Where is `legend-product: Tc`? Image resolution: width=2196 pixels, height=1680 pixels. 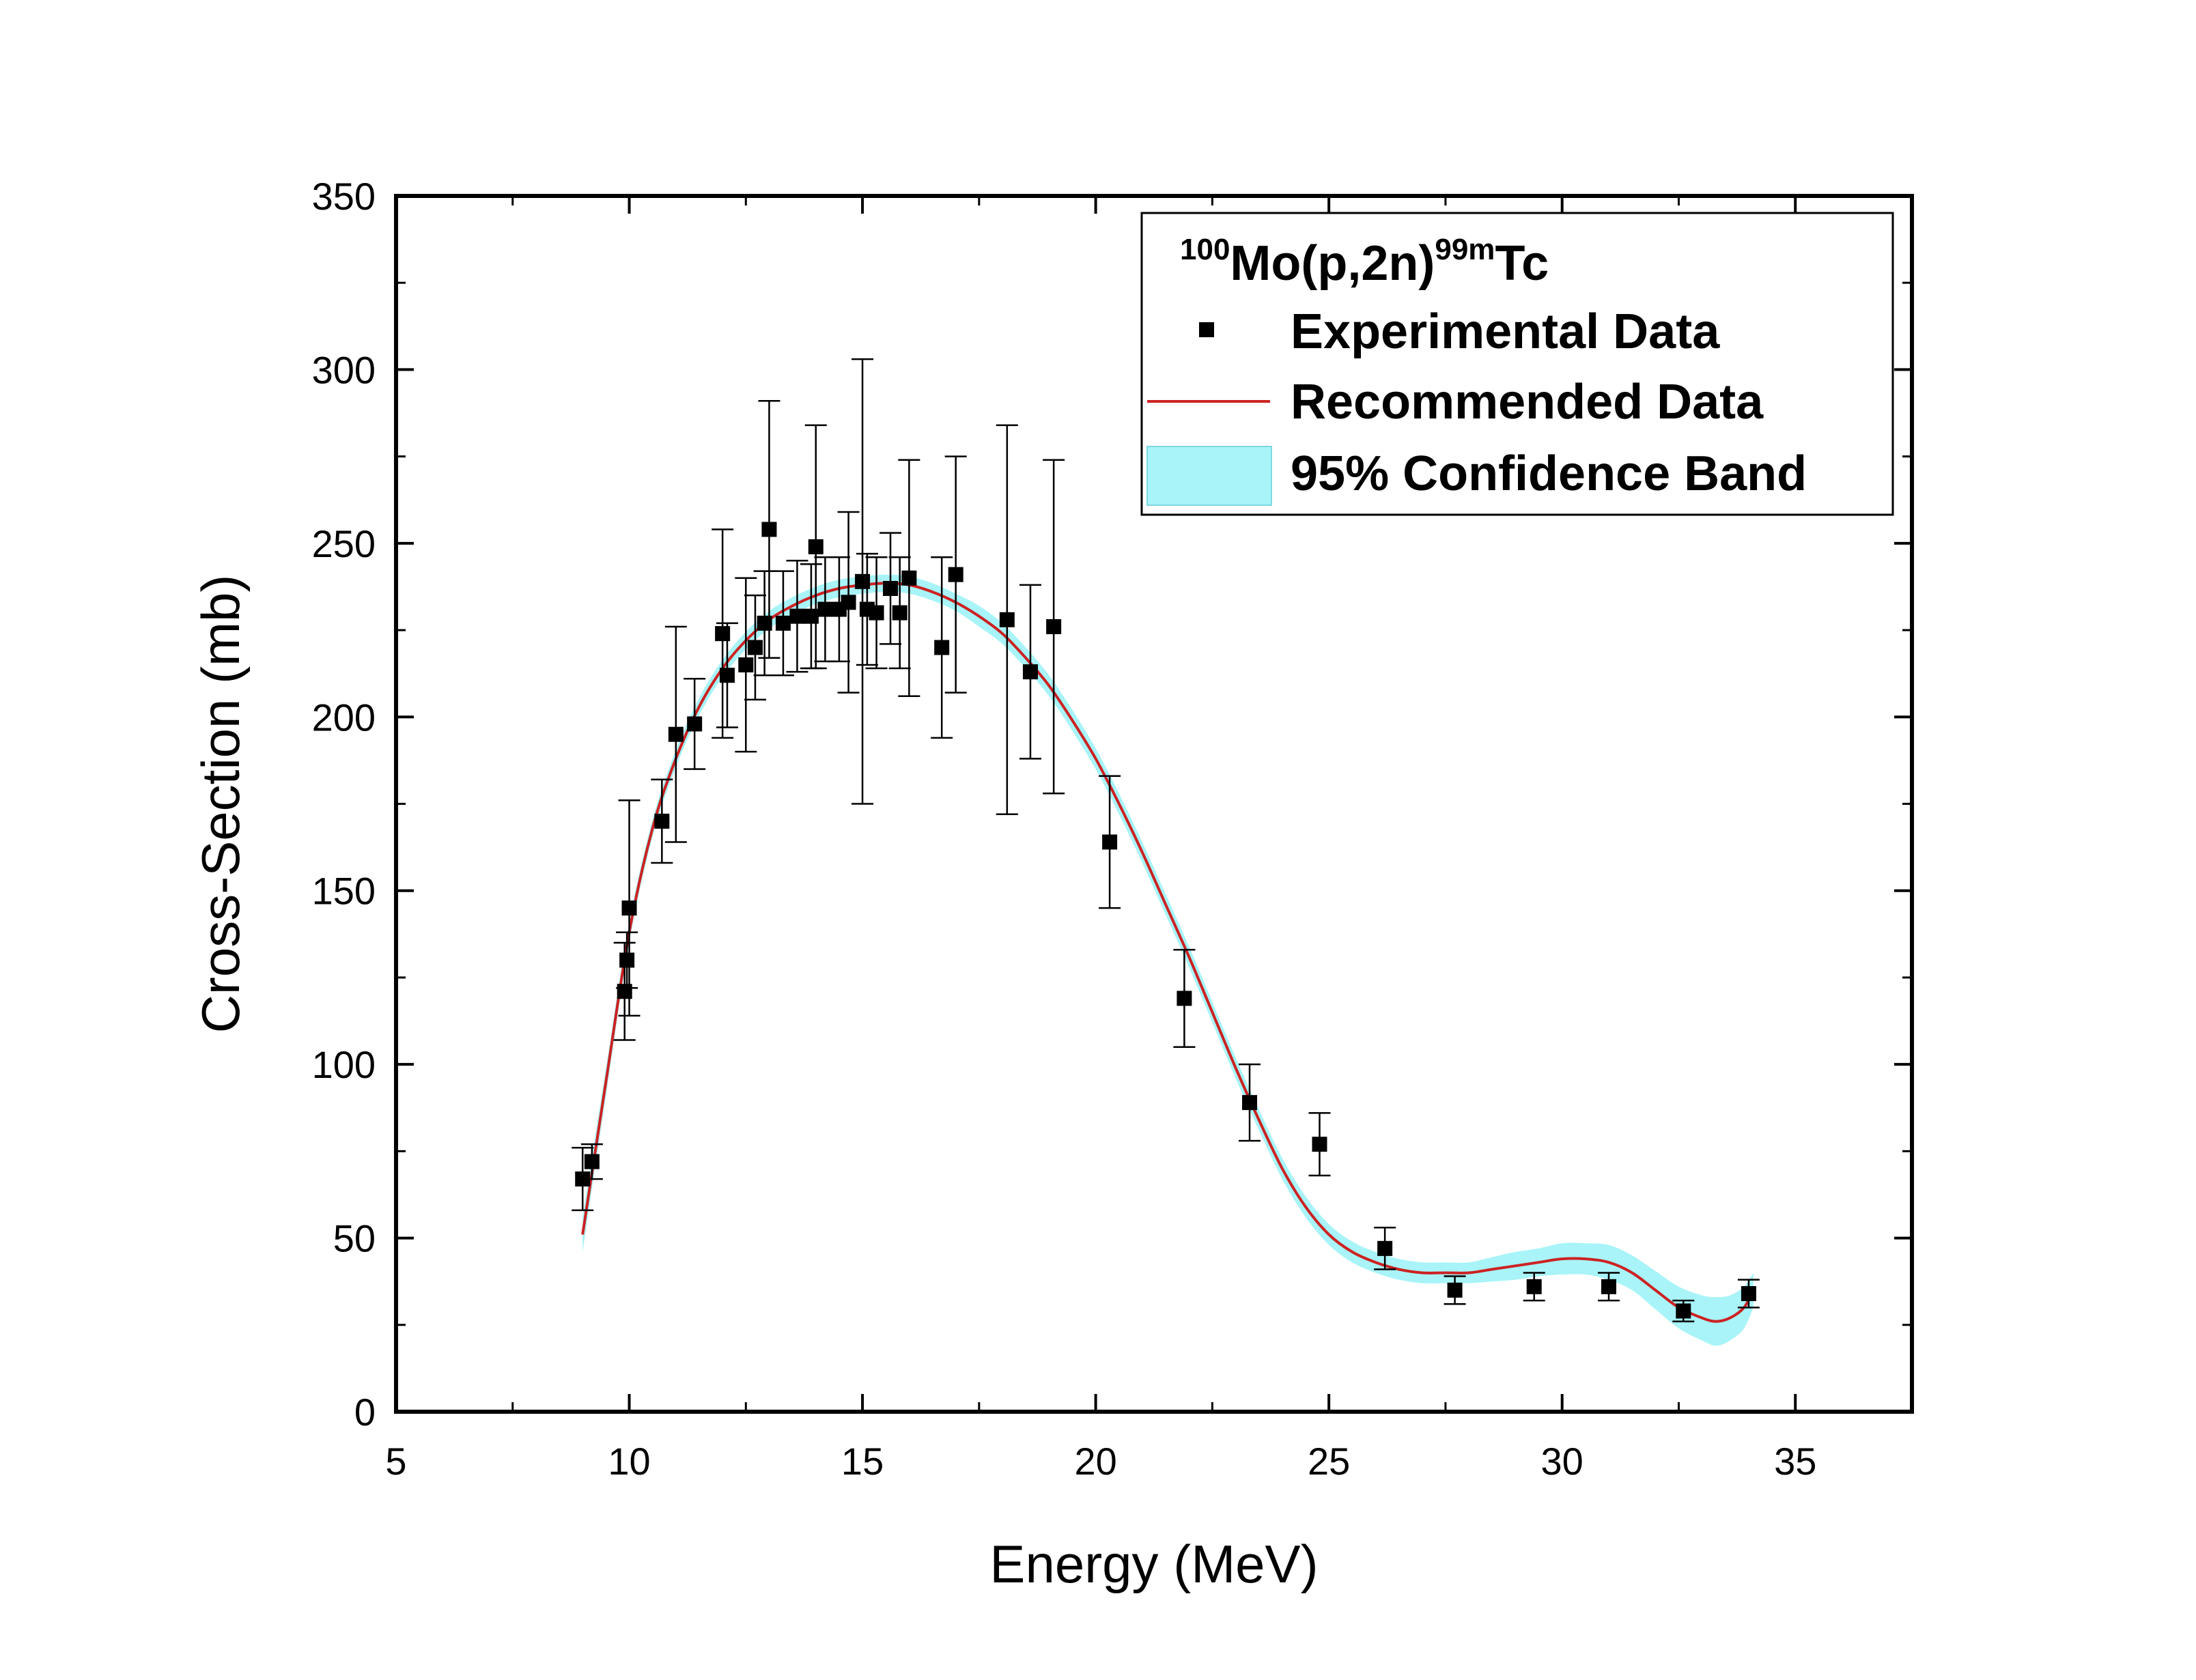 legend-product: Tc is located at coordinates (1522, 263).